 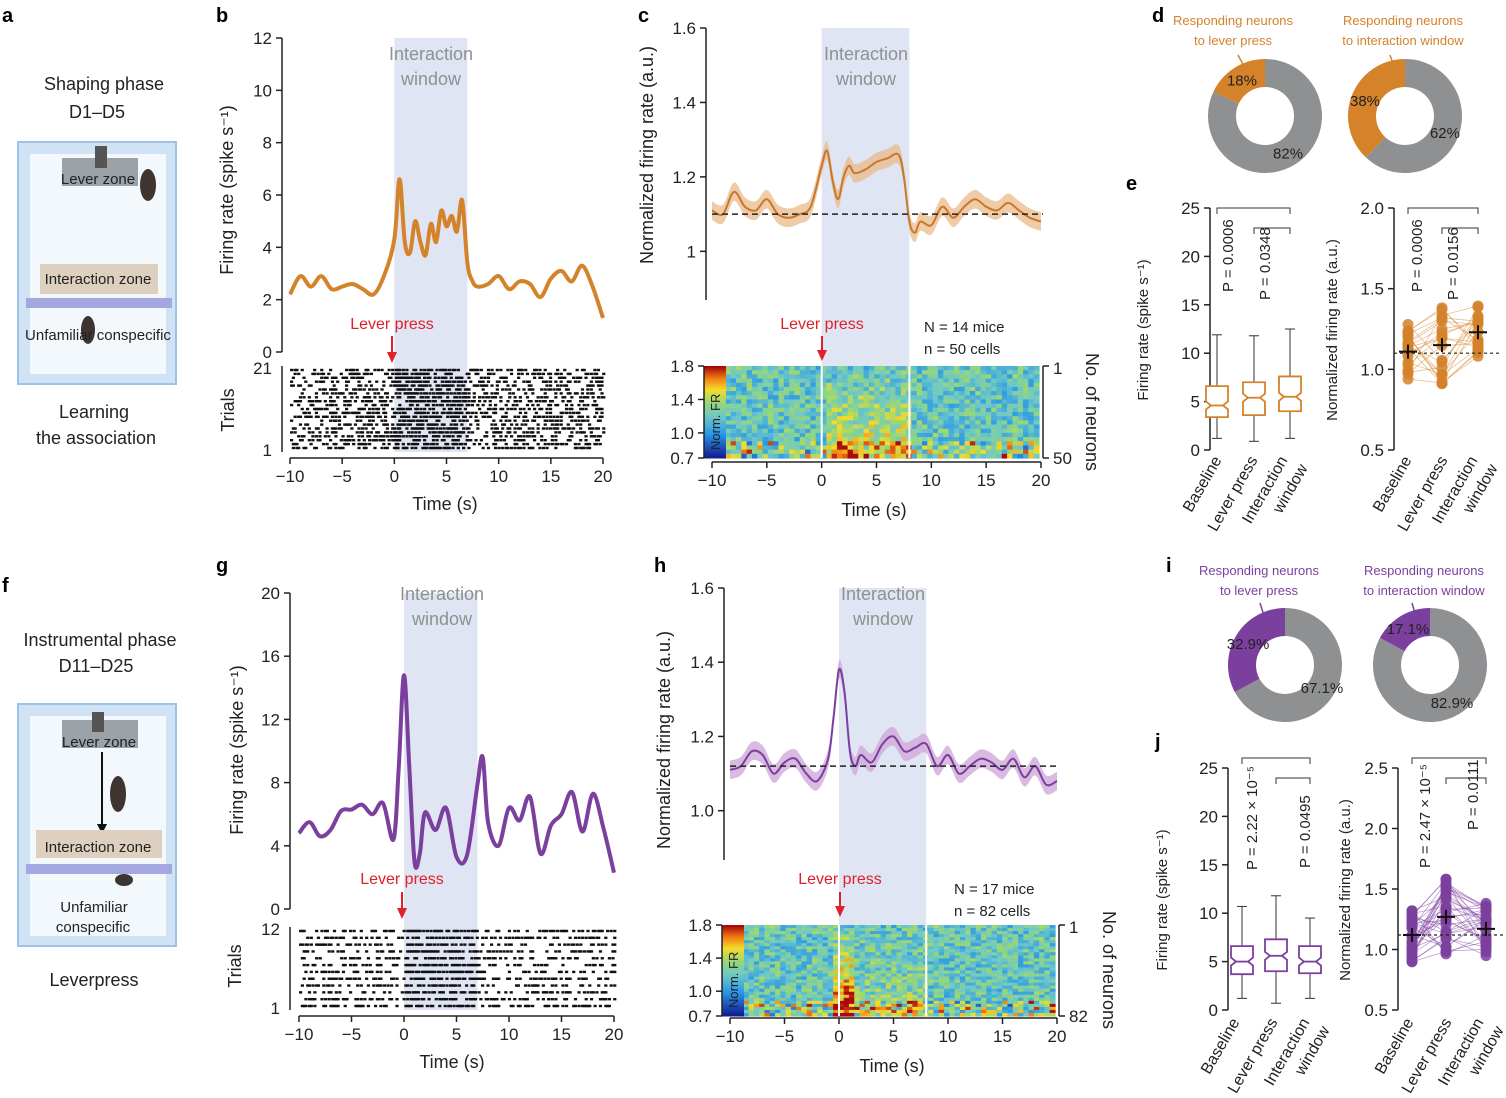 I want to click on interaction-label-2: window, so click(x=883, y=619).